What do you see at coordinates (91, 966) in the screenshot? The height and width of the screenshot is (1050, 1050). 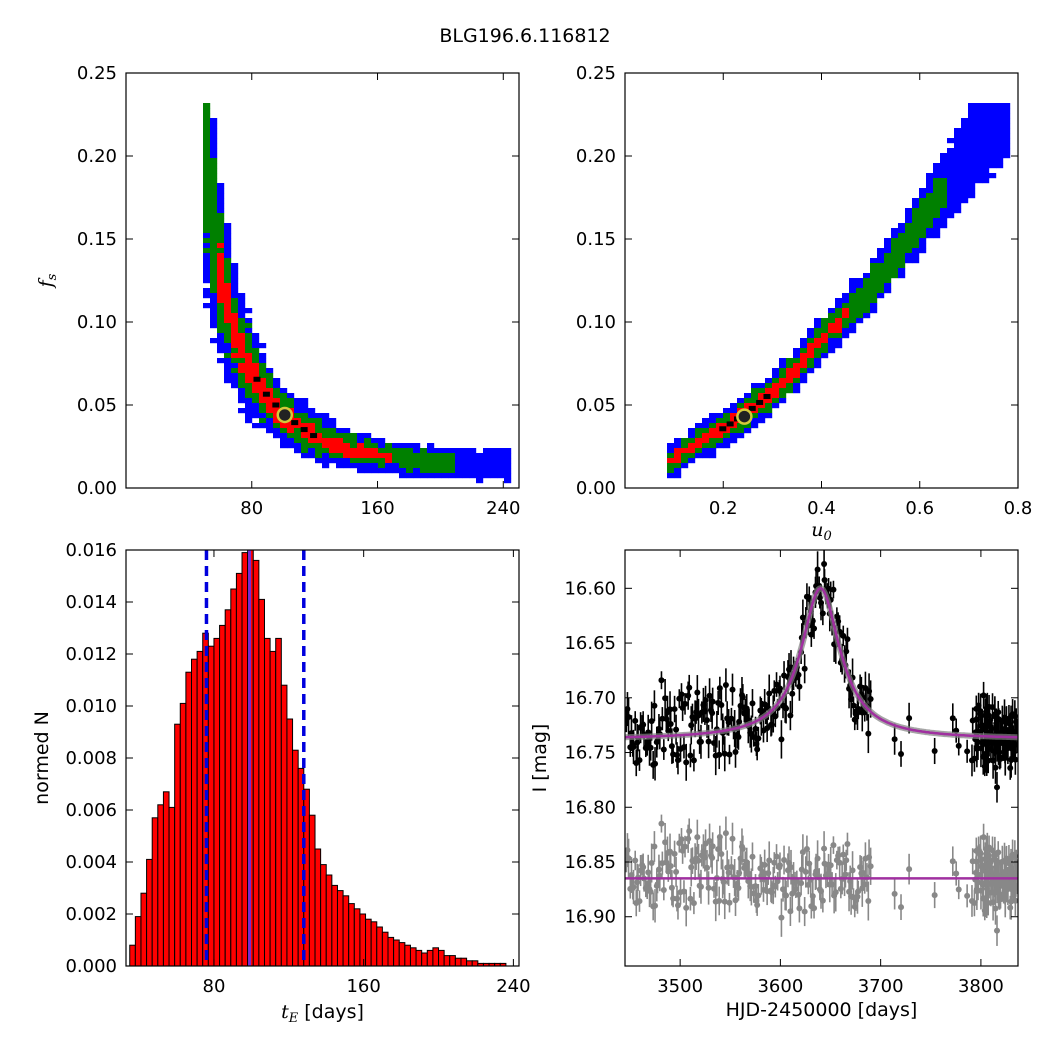 I see `y-tick-label: 0.000` at bounding box center [91, 966].